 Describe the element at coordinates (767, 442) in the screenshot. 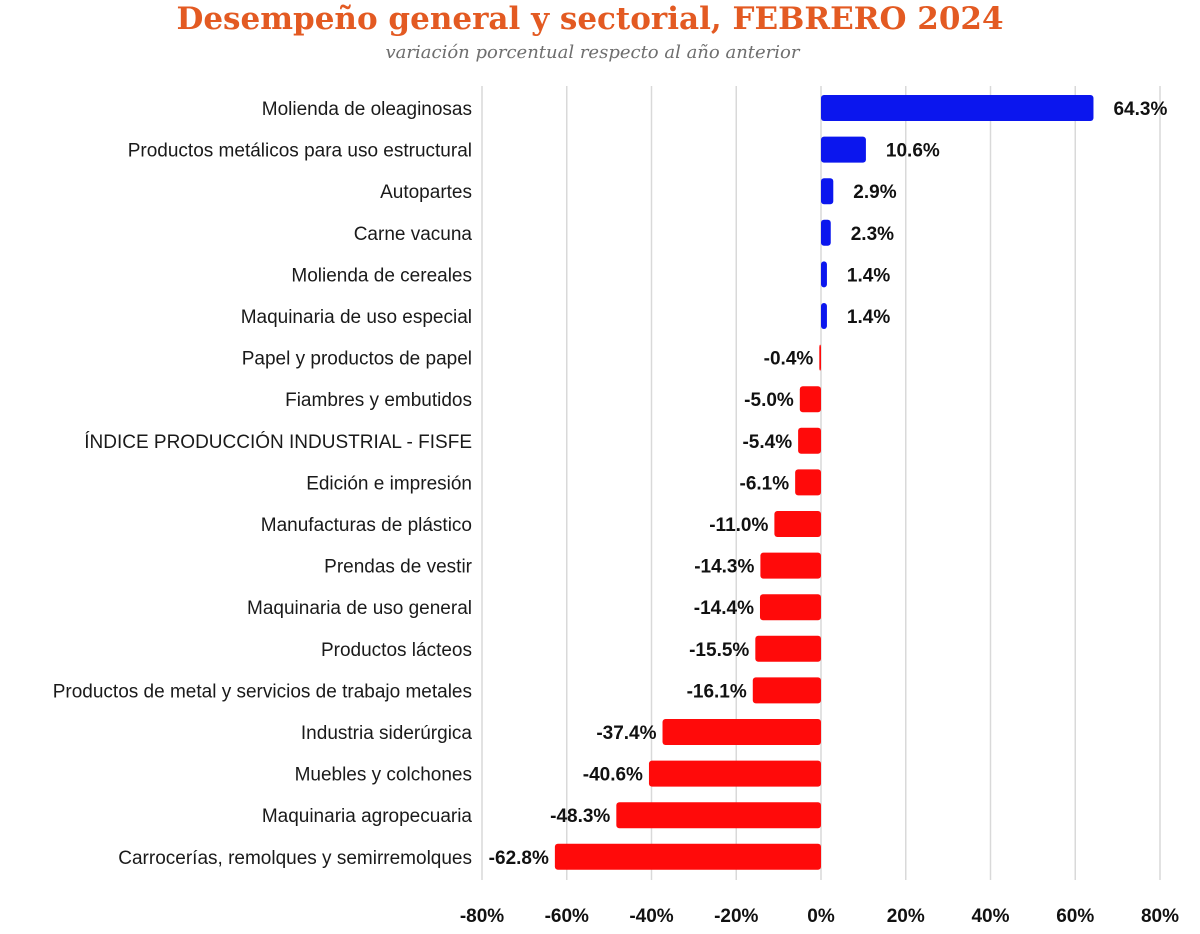

I see `value-label: -5.4%` at that location.